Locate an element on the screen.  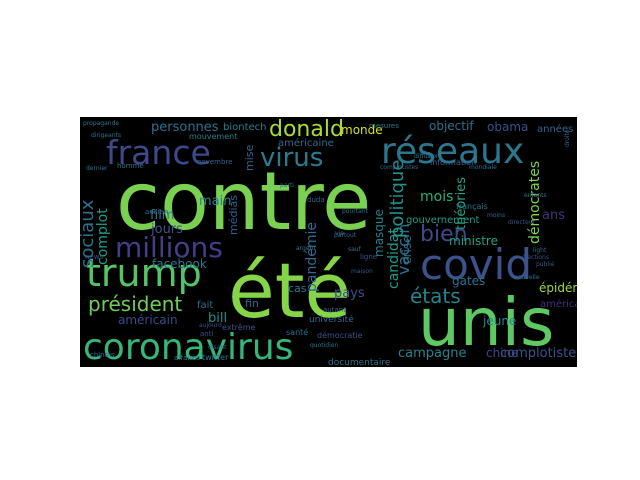
word-84: partout is located at coordinates (345, 235).